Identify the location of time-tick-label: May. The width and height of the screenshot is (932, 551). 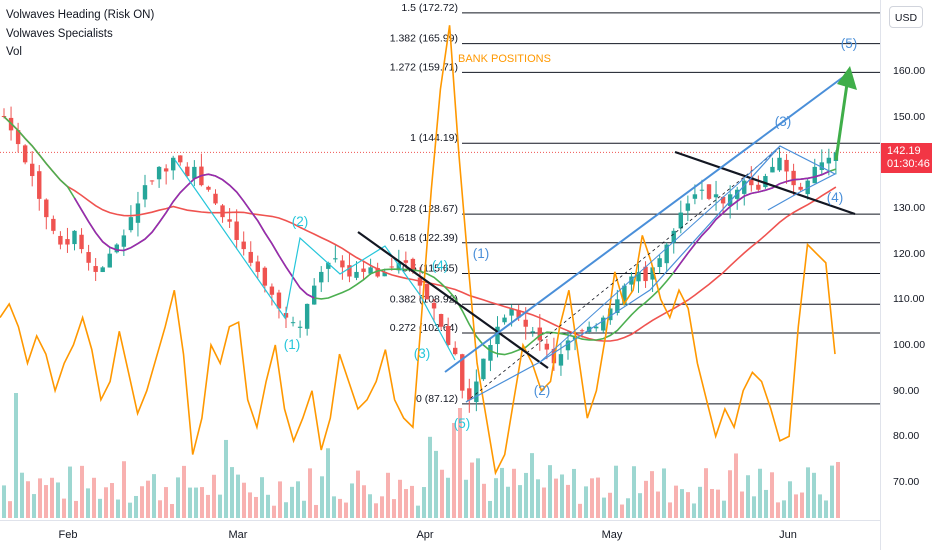
(612, 535).